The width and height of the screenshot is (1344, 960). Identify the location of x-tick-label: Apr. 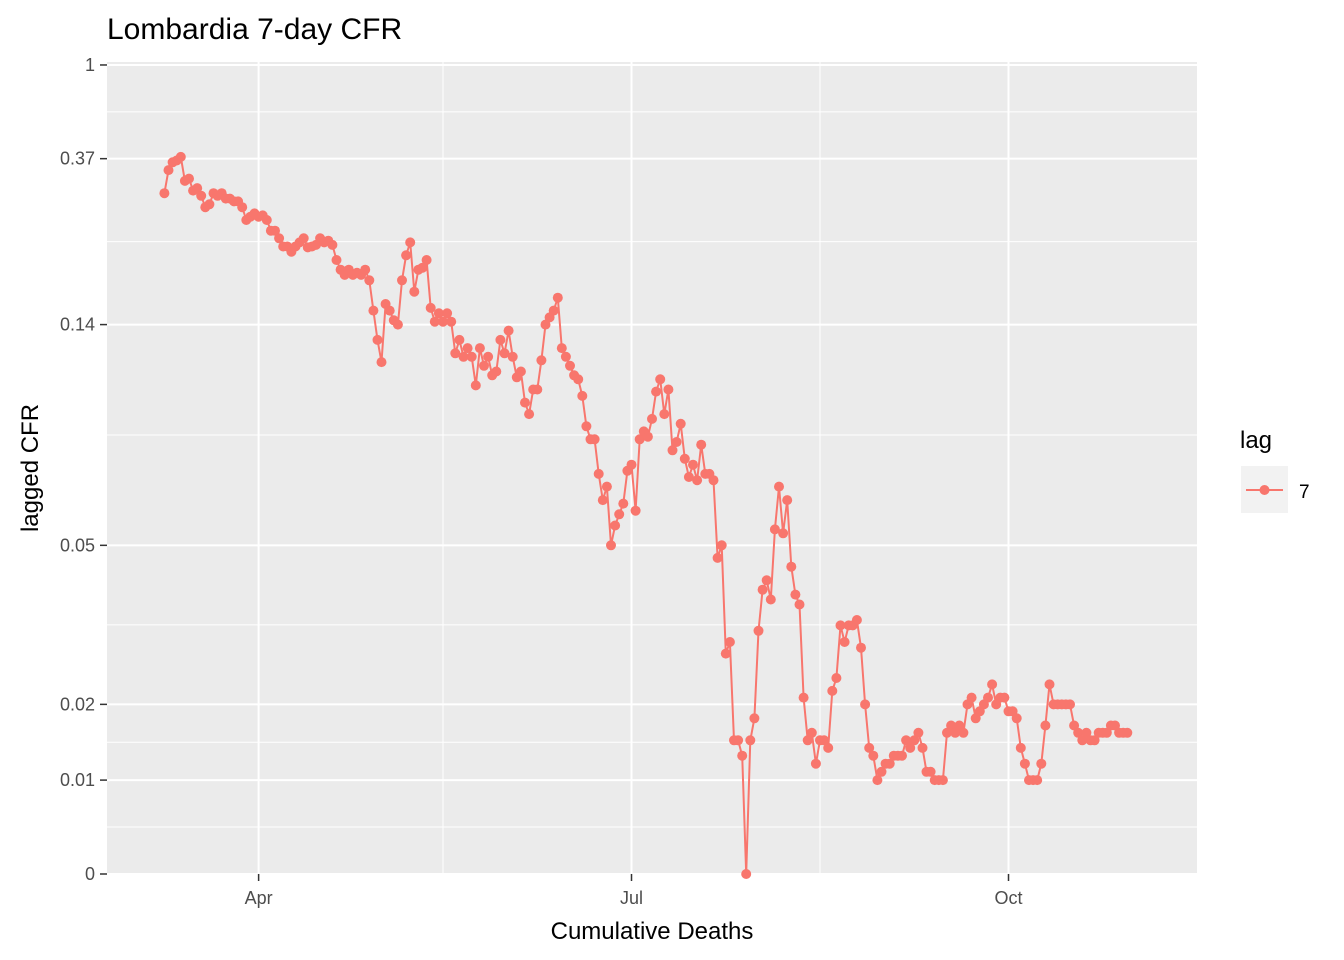
(259, 898).